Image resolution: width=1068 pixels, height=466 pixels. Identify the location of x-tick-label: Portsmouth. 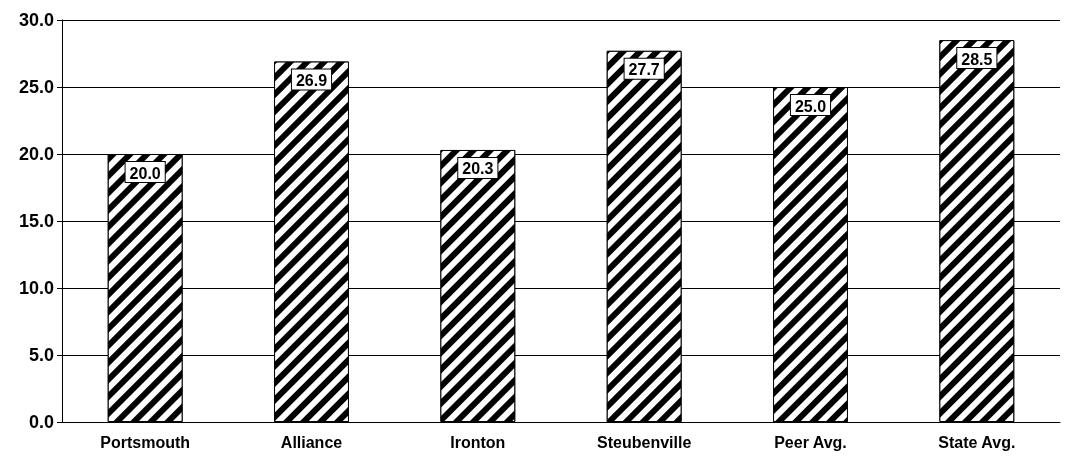
(145, 442).